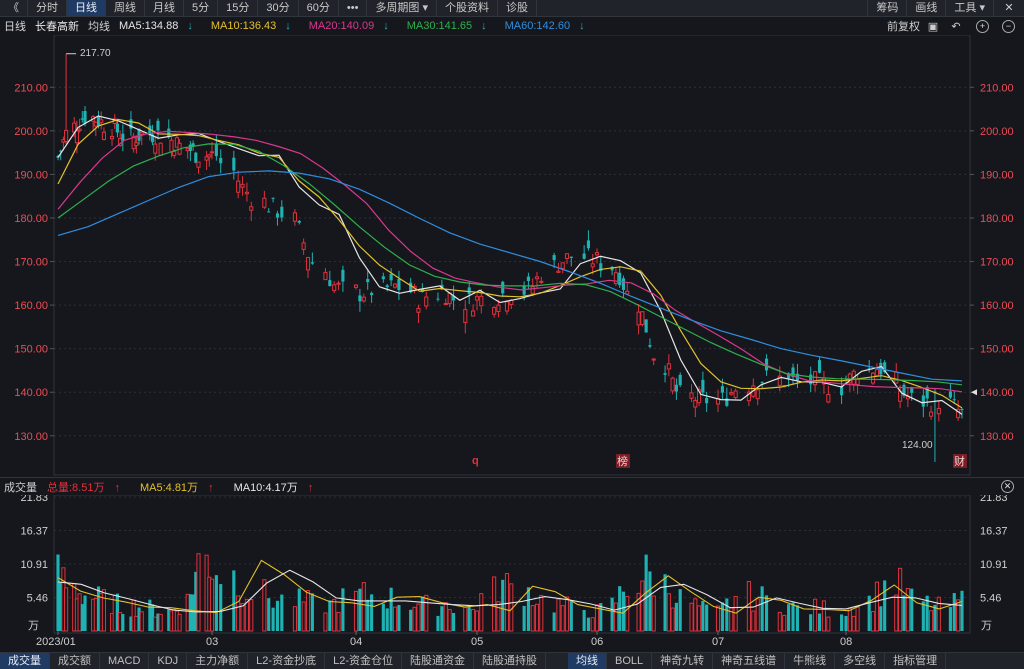 This screenshot has width=1024, height=669. Describe the element at coordinates (903, 27) in the screenshot. I see `adjust-label: 前复权` at that location.